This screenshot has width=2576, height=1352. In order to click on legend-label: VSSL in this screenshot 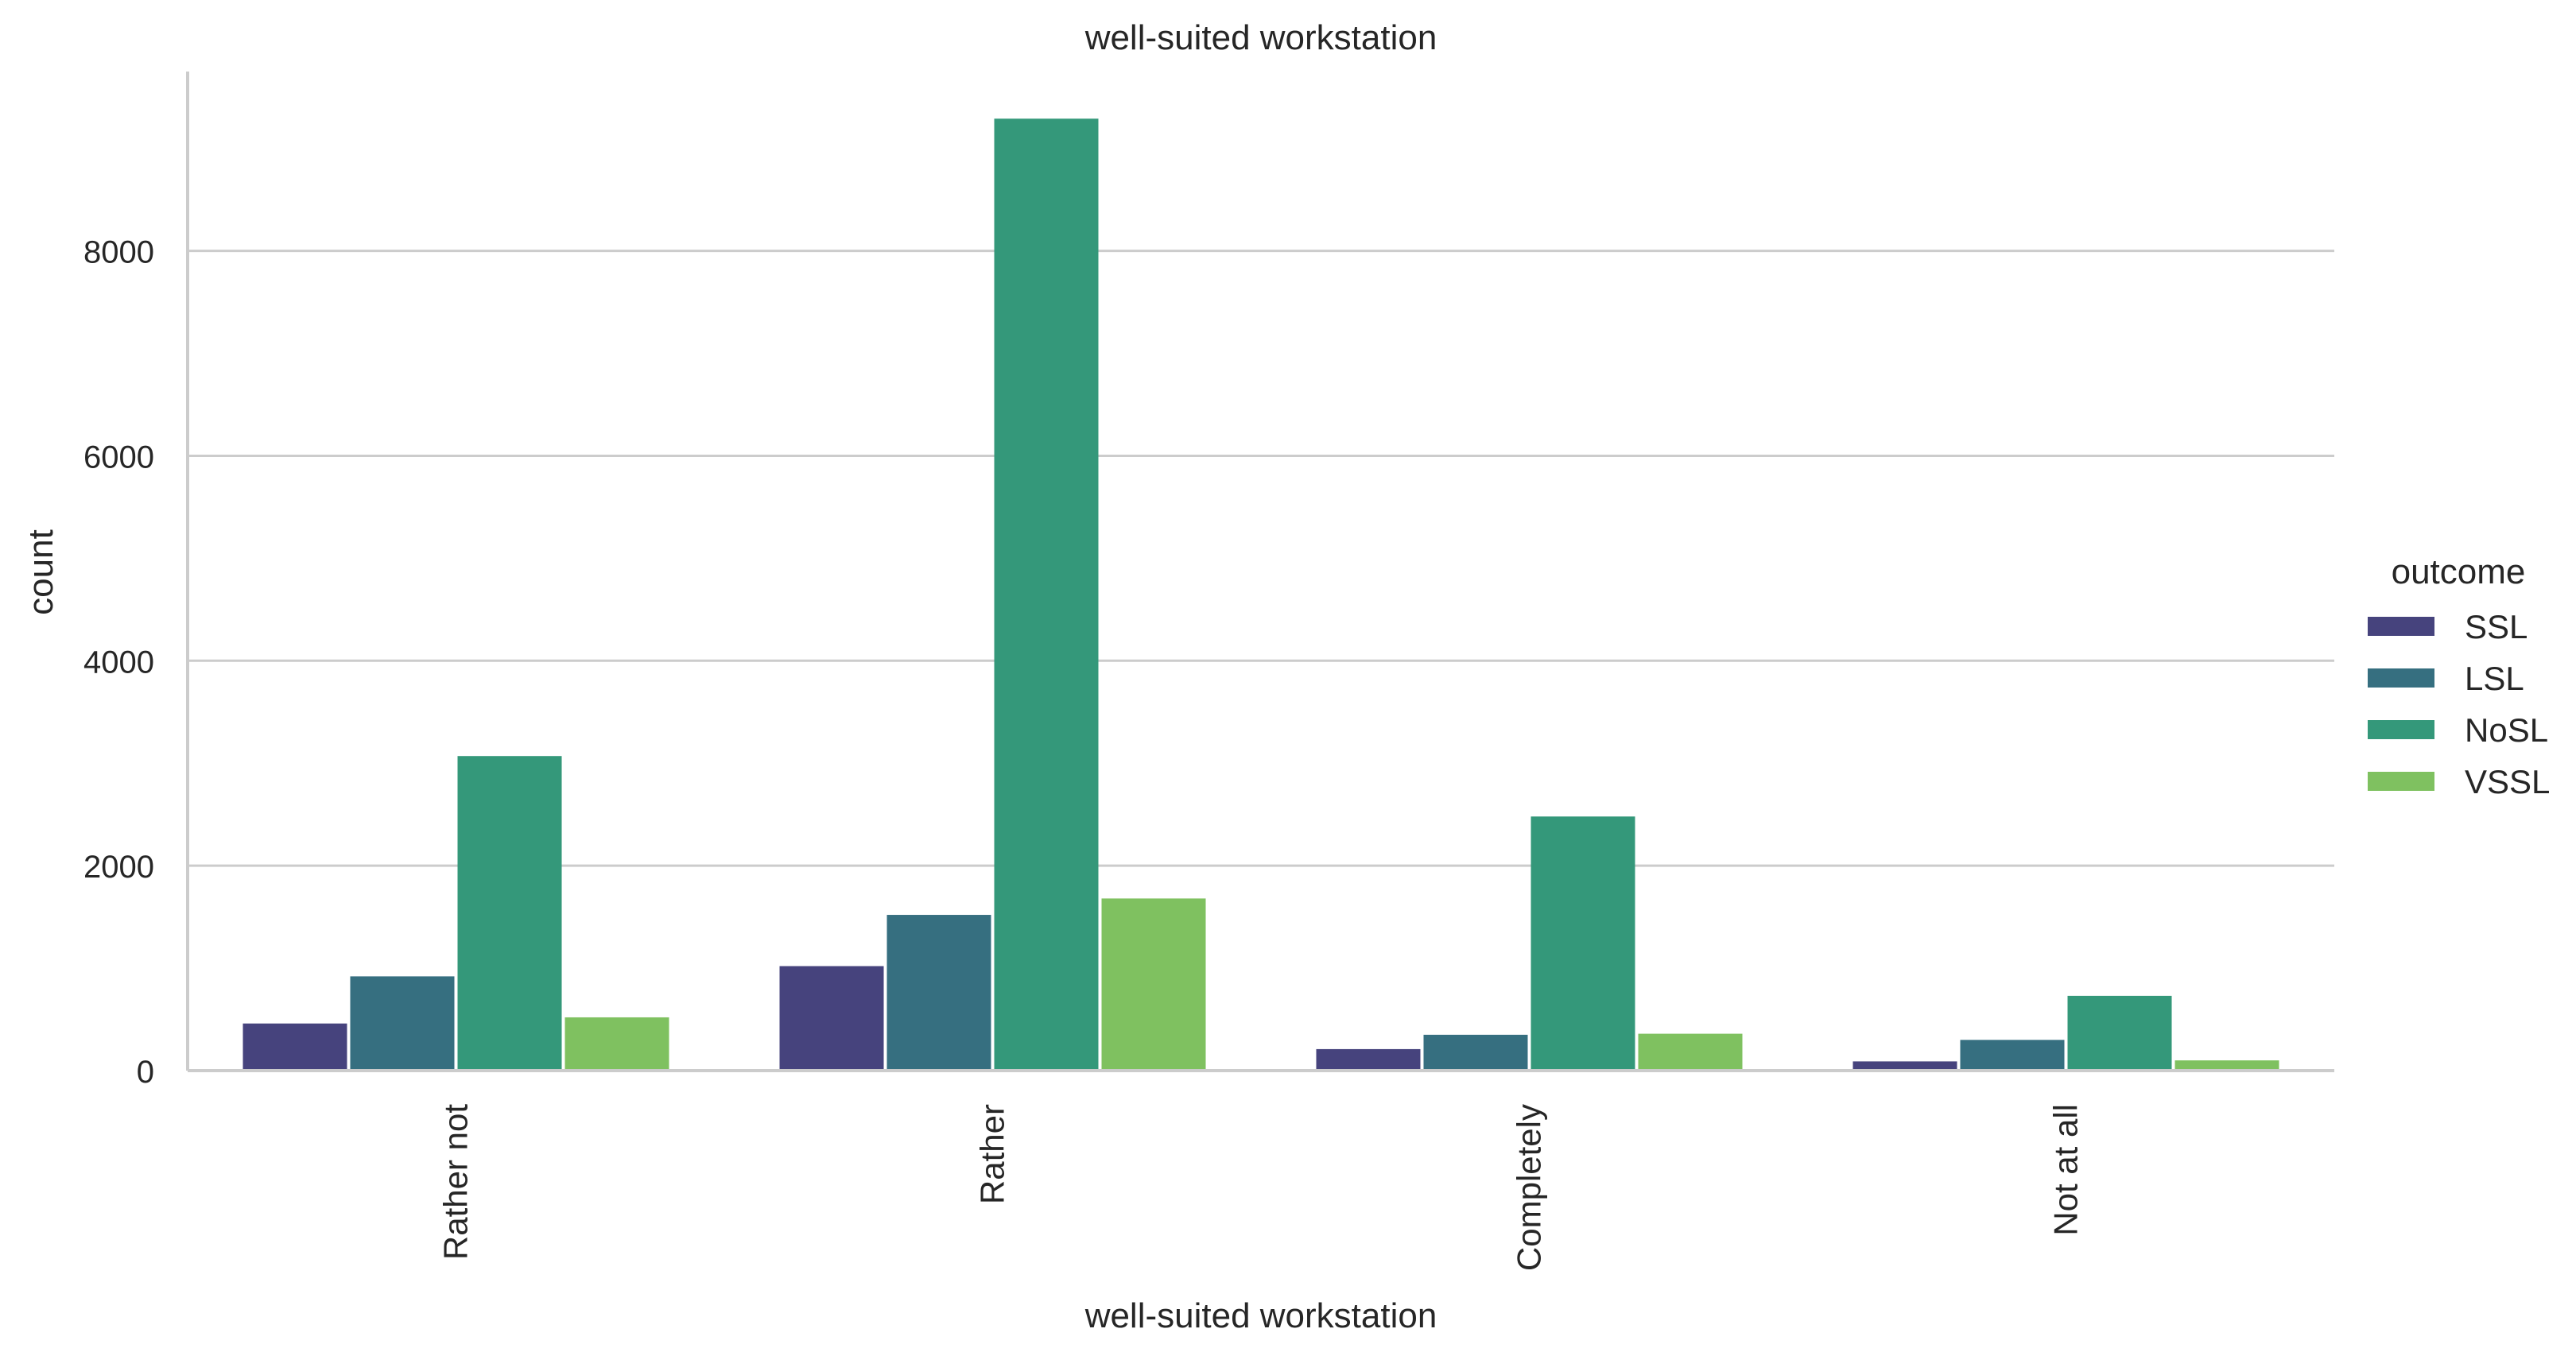, I will do `click(2507, 781)`.